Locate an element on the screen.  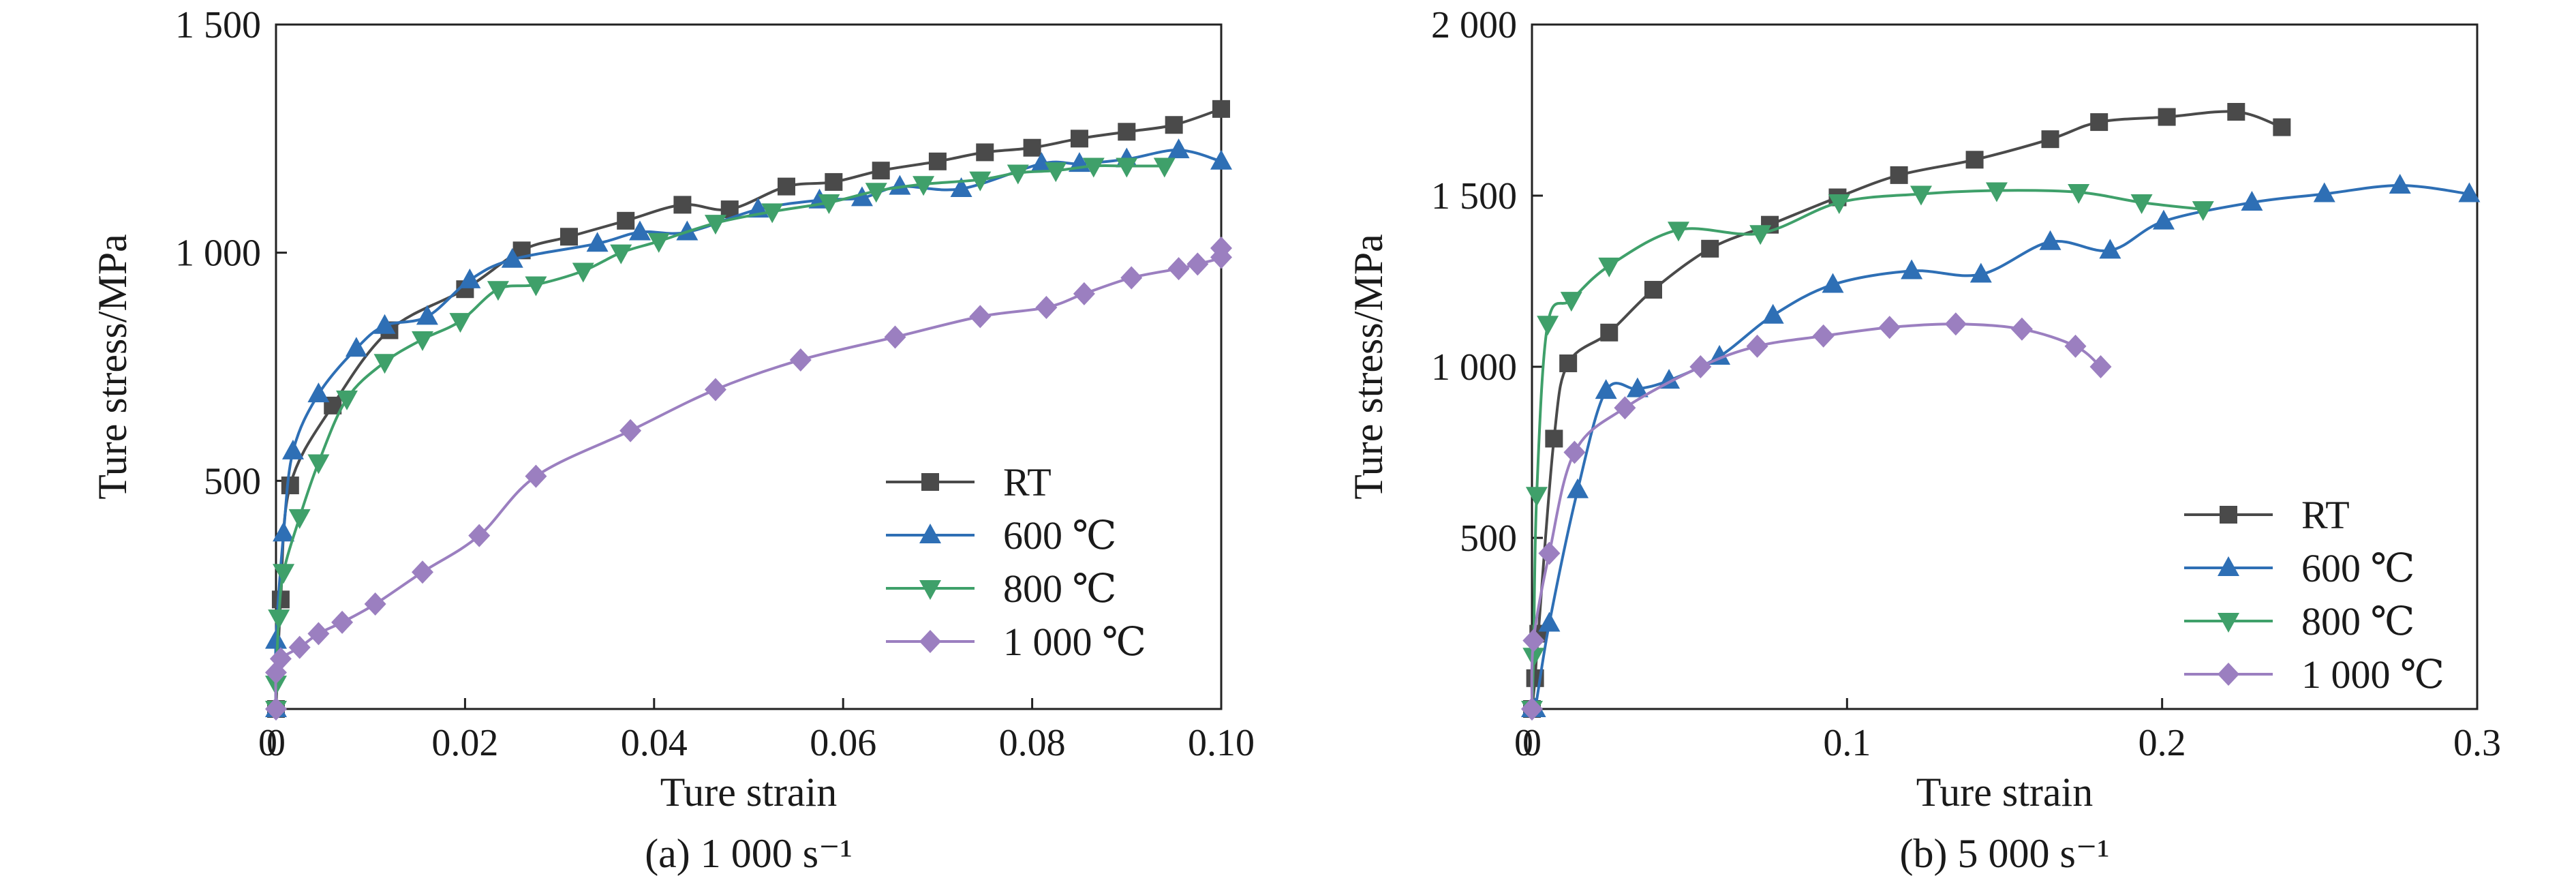
legend: RT 600 ℃ 800 ℃ 1 000 ℃ is located at coordinates (2314, 595).